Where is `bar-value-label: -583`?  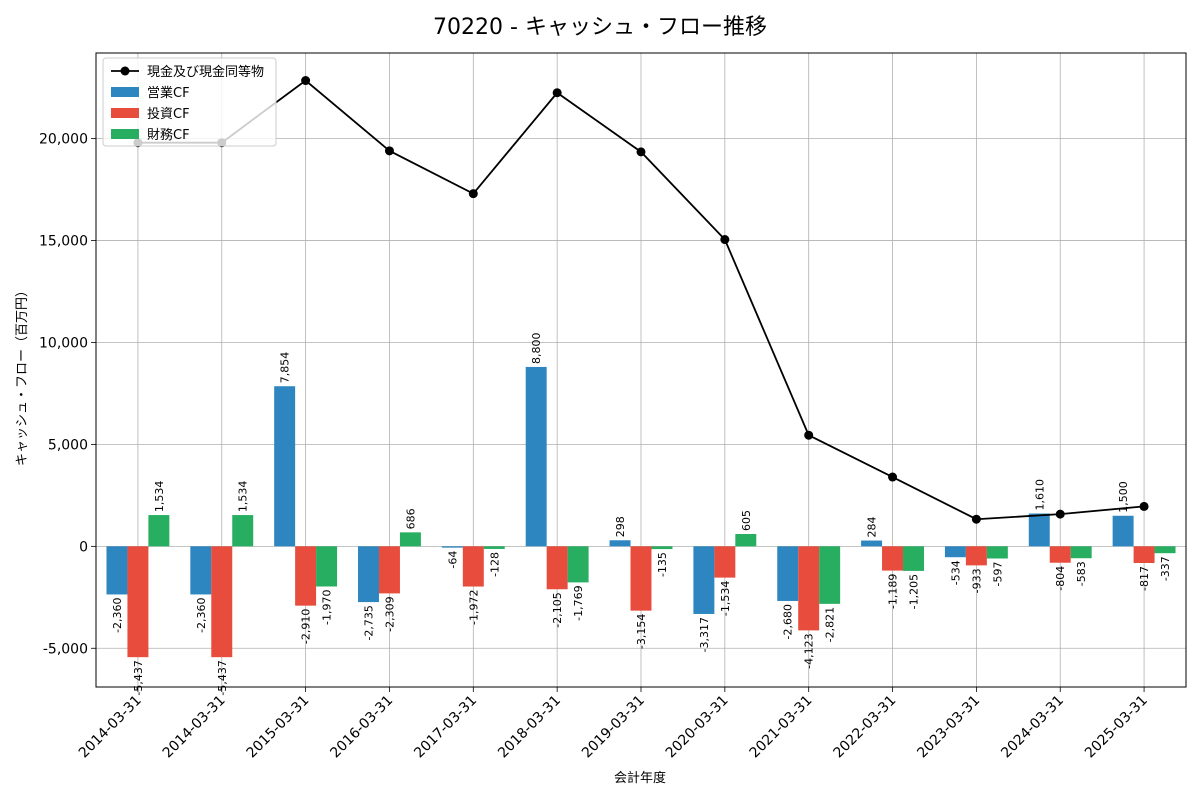
bar-value-label: -583 is located at coordinates (1081, 573).